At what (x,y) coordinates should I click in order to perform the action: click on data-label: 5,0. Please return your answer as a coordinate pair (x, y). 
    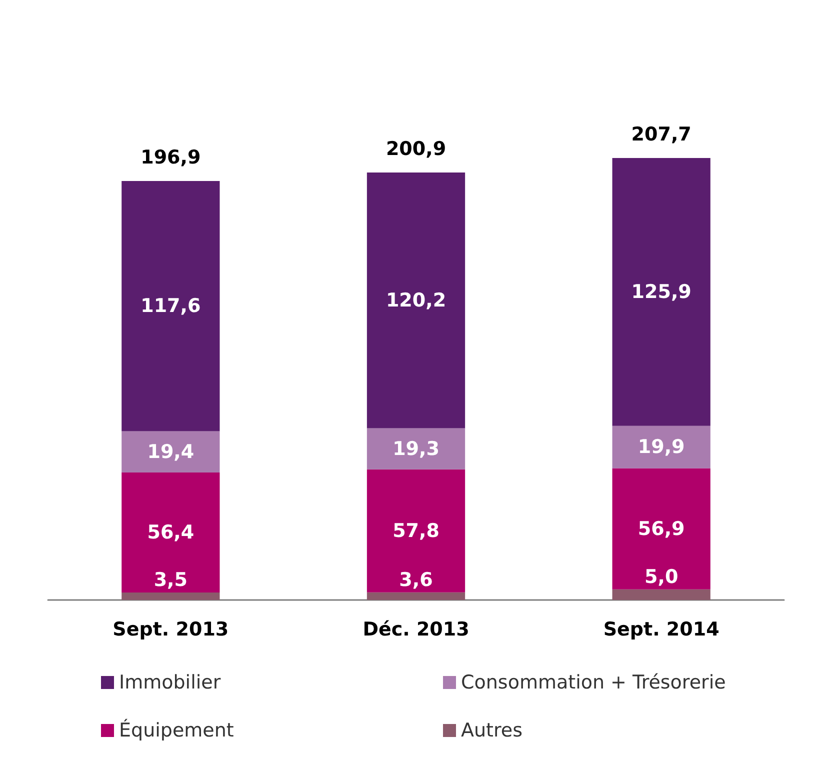
    Looking at the image, I should click on (661, 577).